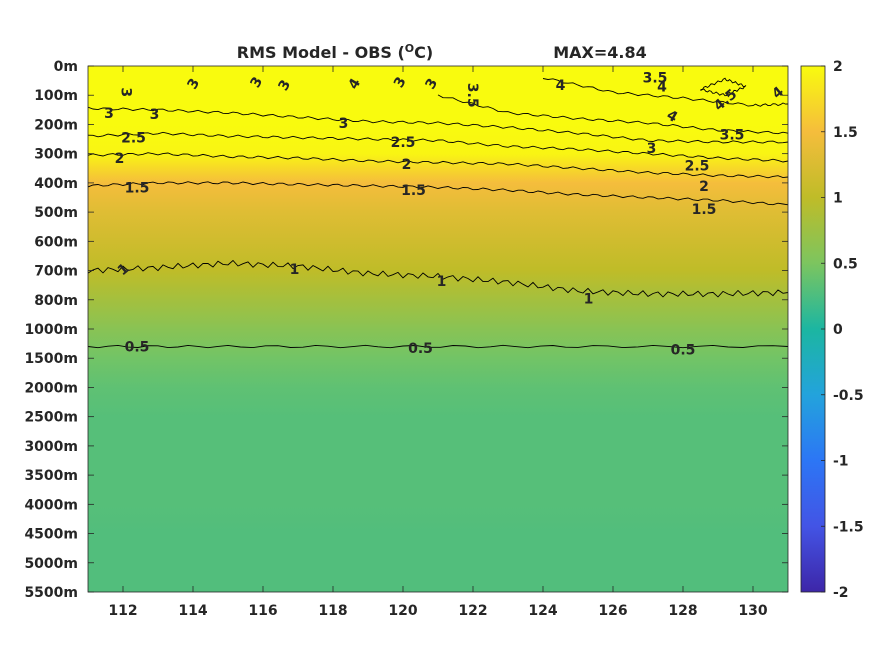 The width and height of the screenshot is (875, 656). What do you see at coordinates (51, 564) in the screenshot?
I see `y-tick-label: 5000m` at bounding box center [51, 564].